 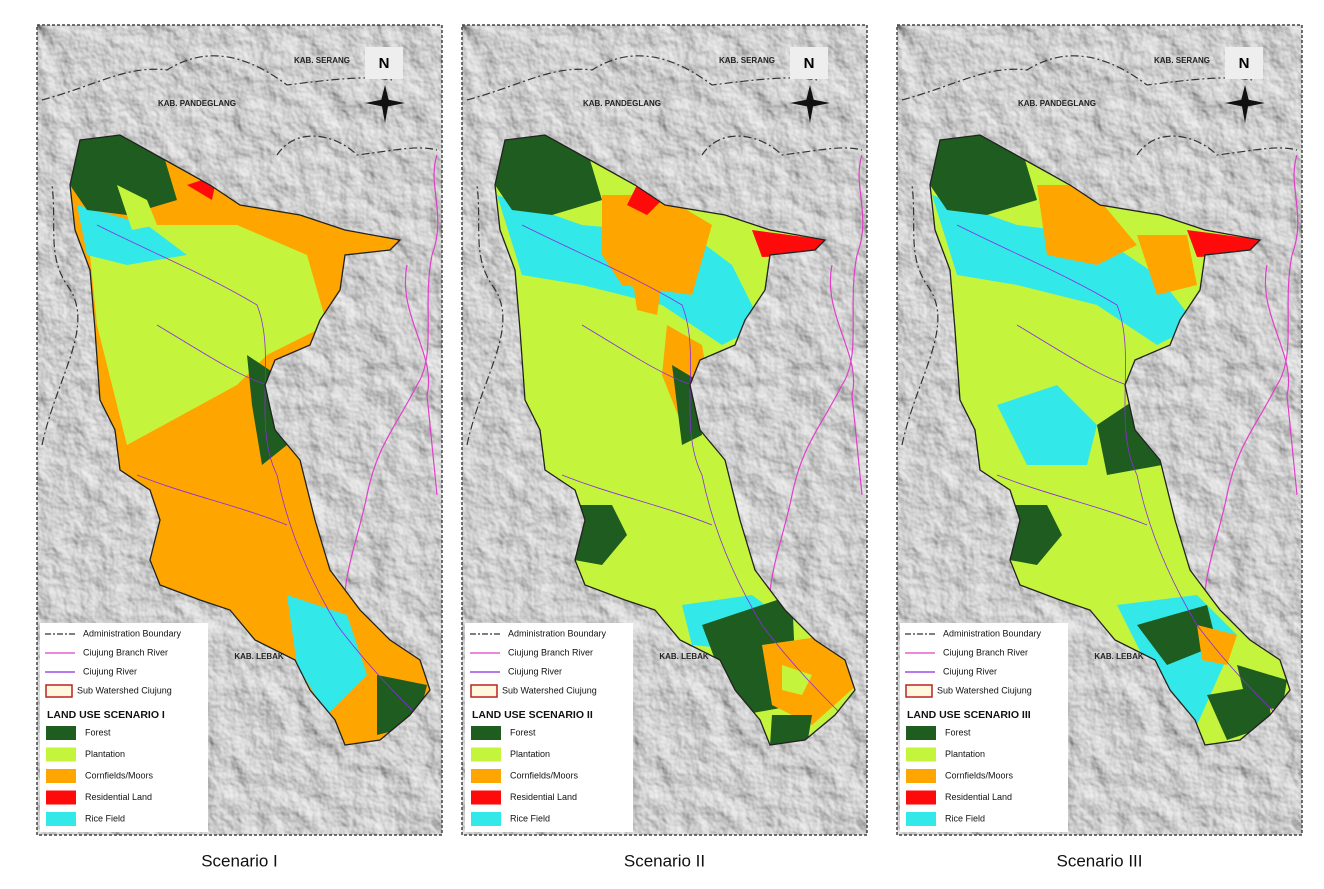 What do you see at coordinates (106, 715) in the screenshot?
I see `legend-title: LAND USE SCENARIO I` at bounding box center [106, 715].